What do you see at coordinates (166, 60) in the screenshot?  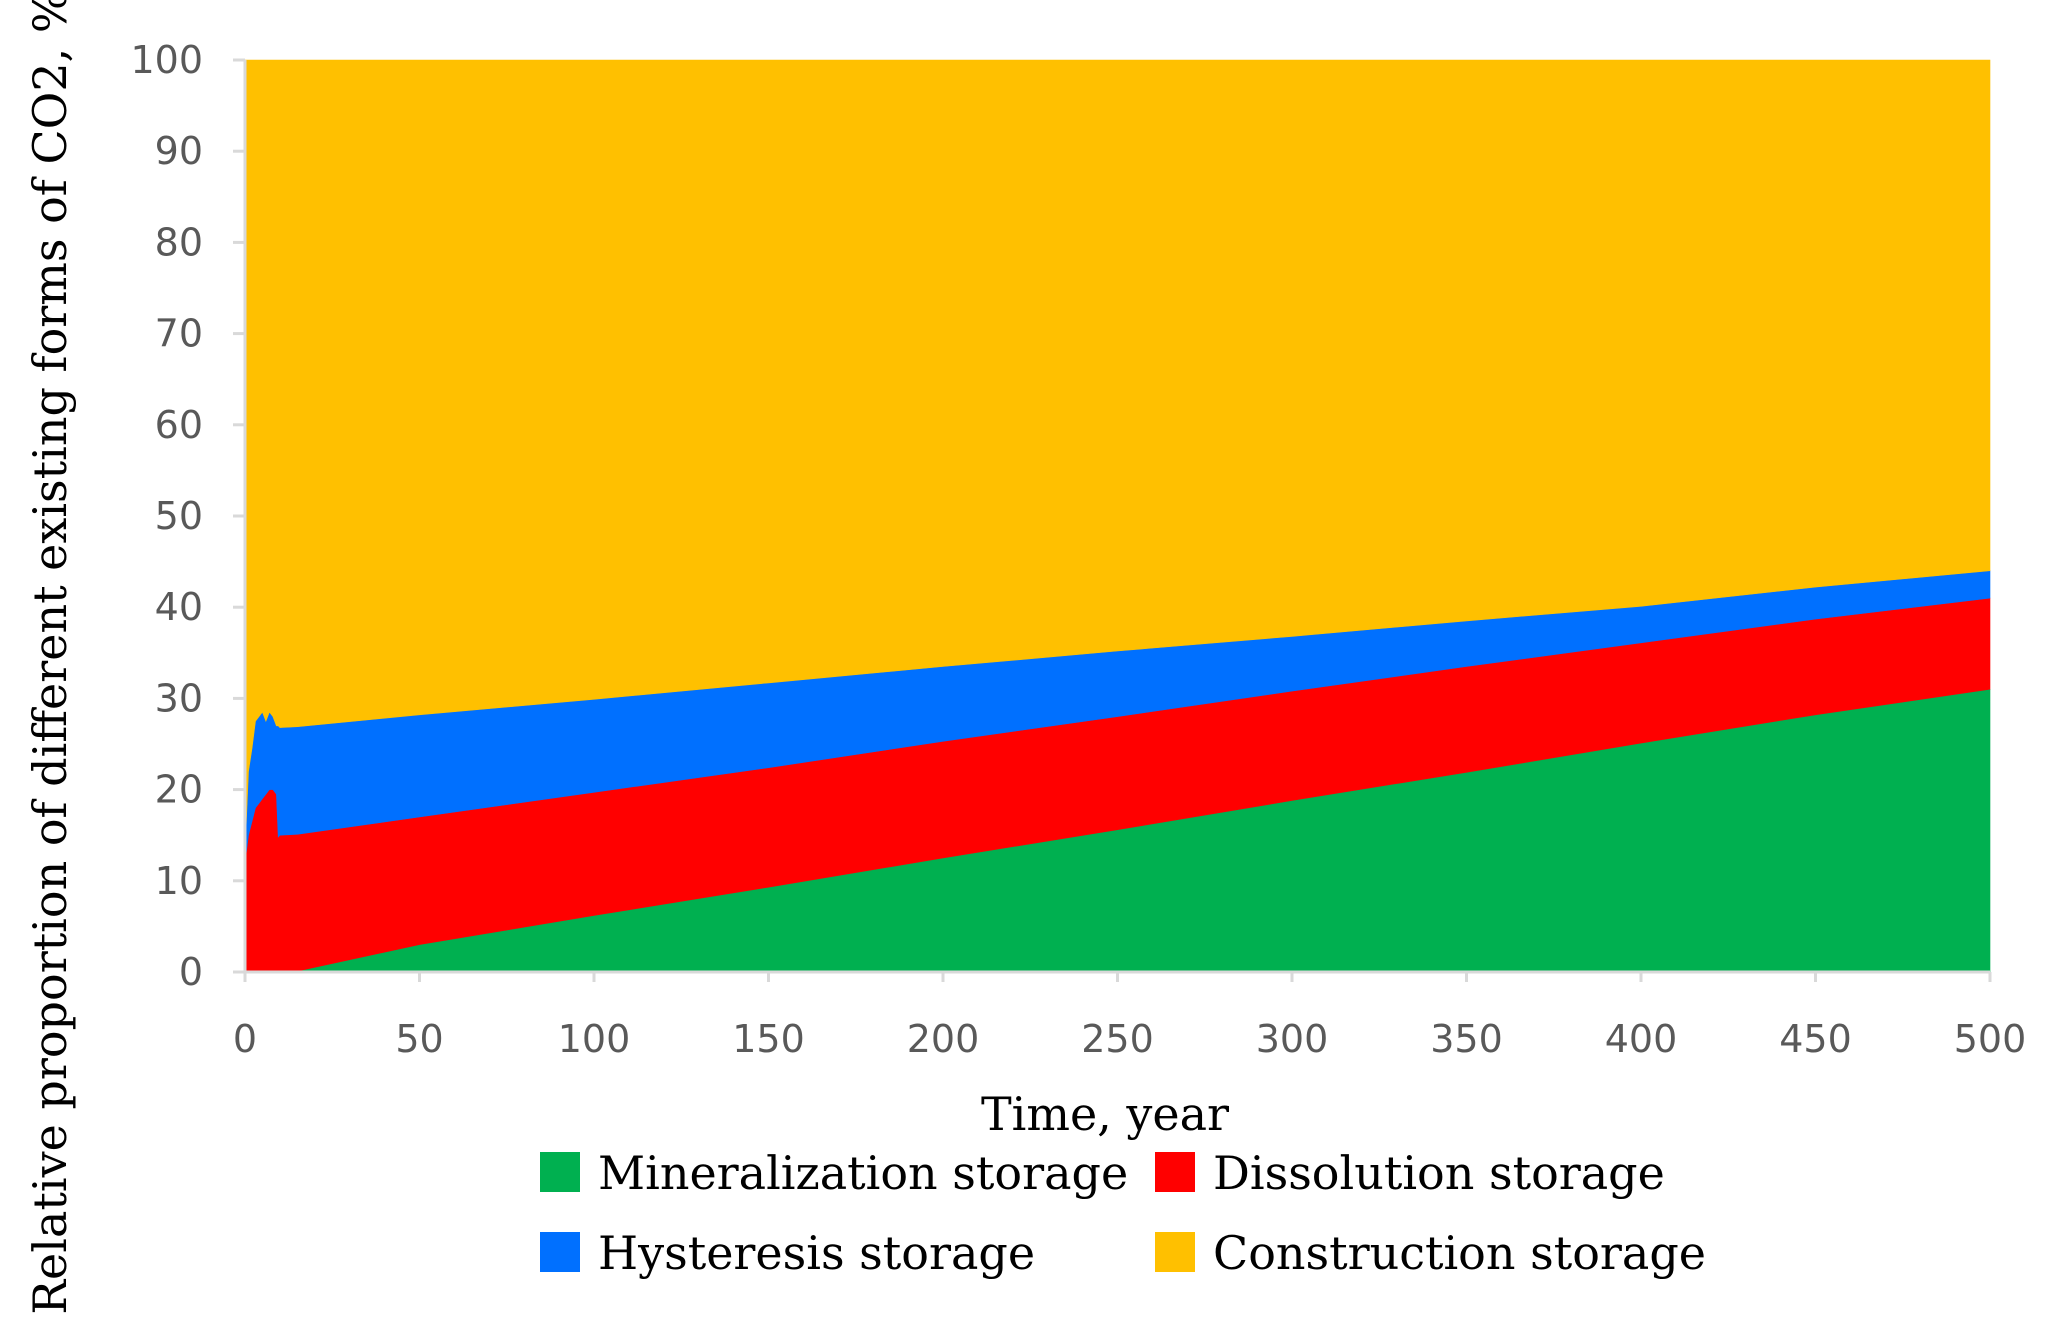 I see `y-tick-label: 100` at bounding box center [166, 60].